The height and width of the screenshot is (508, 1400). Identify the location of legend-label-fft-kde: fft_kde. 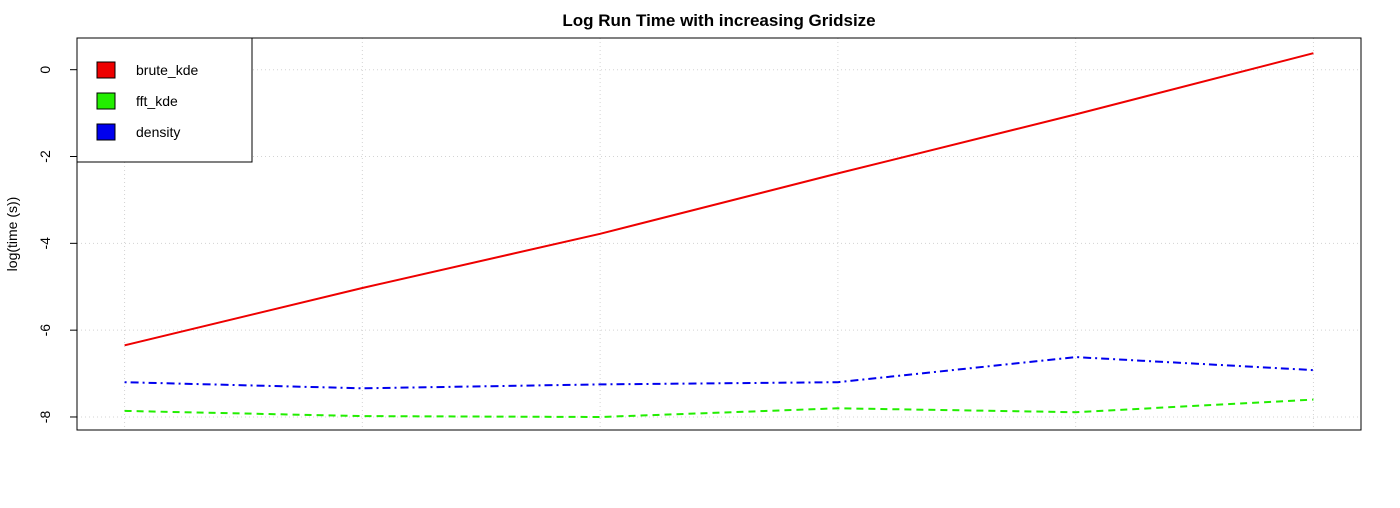
(157, 101).